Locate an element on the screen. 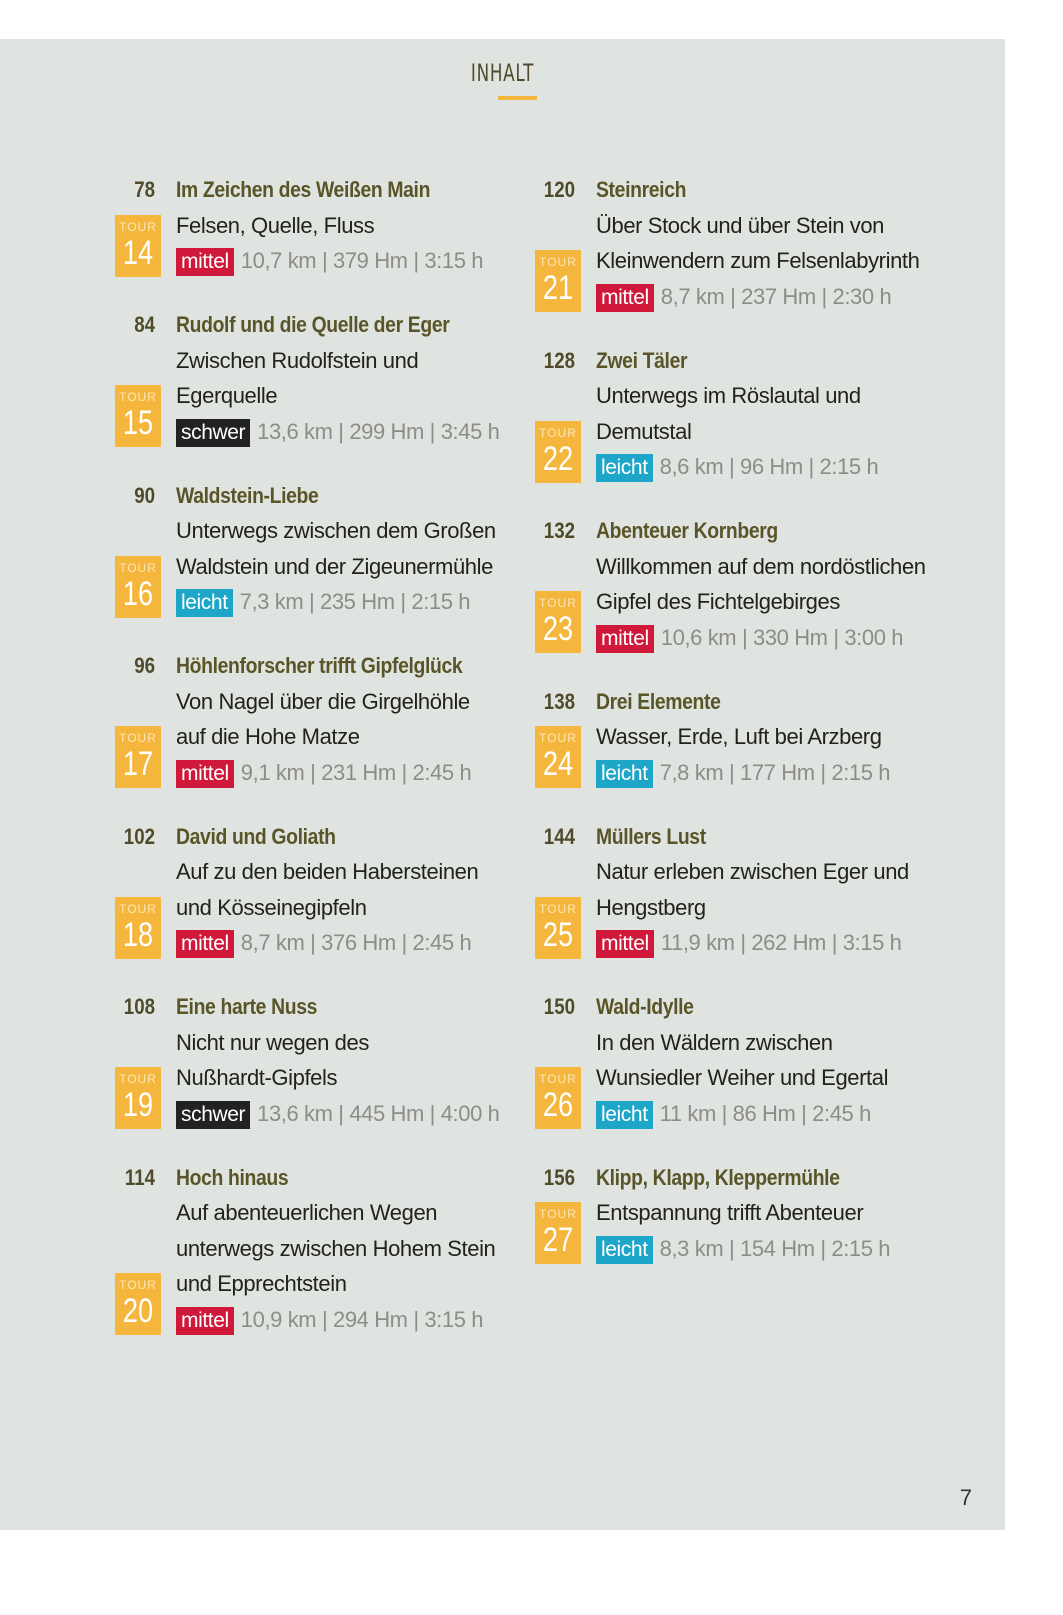  entry-title: Zwei Täler is located at coordinates (642, 360).